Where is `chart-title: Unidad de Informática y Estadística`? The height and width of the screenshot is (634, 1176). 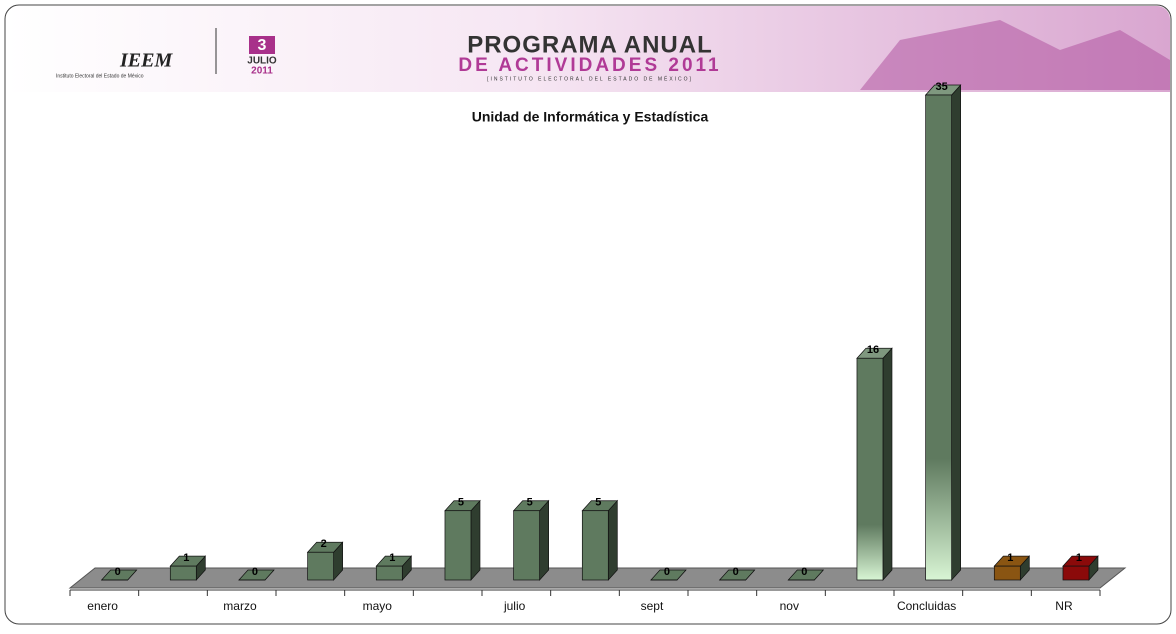
chart-title: Unidad de Informática y Estadística is located at coordinates (590, 117).